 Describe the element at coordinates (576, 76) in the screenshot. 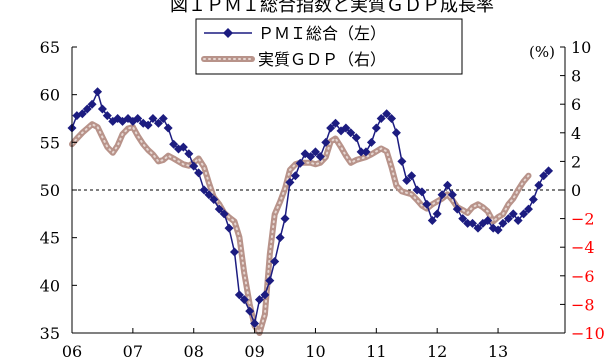

I see `right-tick-label: 8` at that location.